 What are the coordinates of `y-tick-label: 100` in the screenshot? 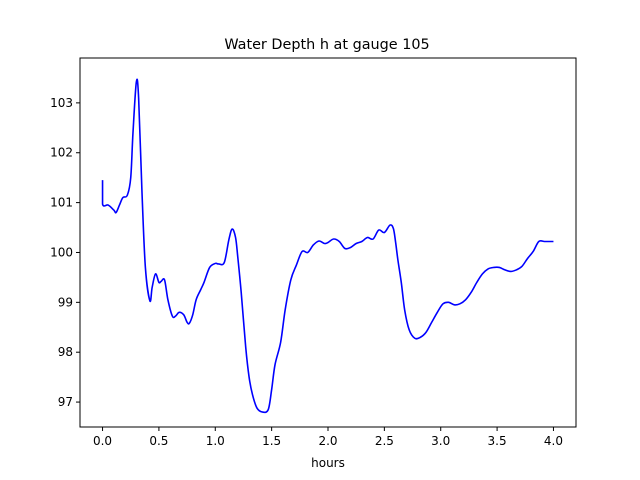 It's located at (61, 252).